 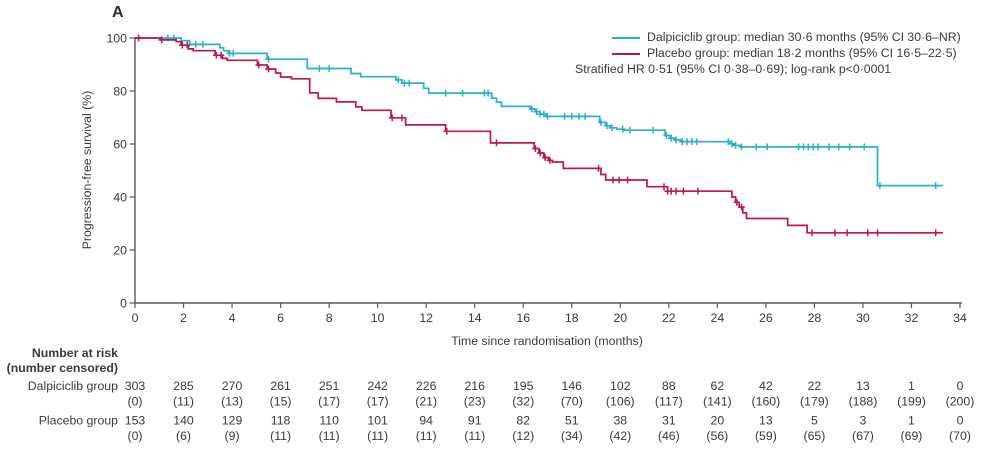 I want to click on risk-censored-value: (59), so click(x=766, y=436).